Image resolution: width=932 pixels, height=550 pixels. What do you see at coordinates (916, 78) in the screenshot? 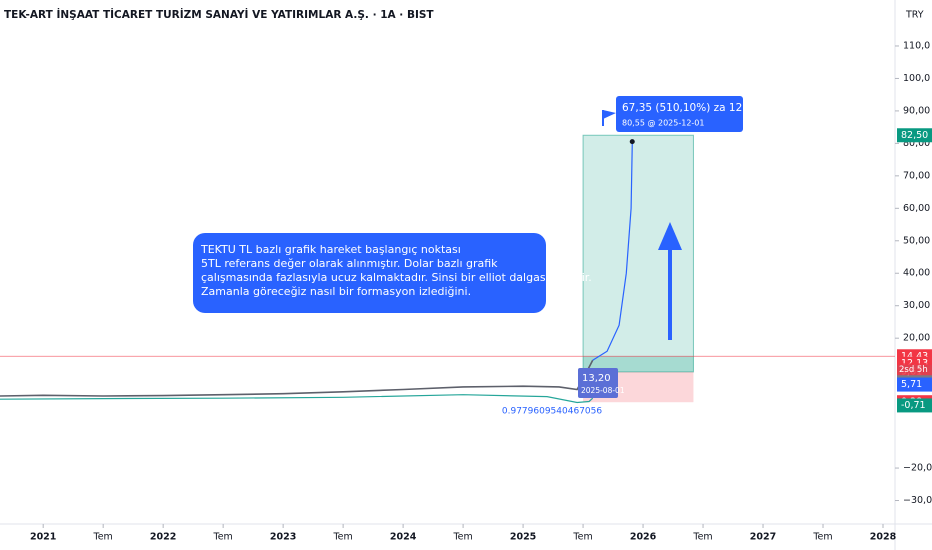
I see `y-tick-label: 100,0` at bounding box center [916, 78].